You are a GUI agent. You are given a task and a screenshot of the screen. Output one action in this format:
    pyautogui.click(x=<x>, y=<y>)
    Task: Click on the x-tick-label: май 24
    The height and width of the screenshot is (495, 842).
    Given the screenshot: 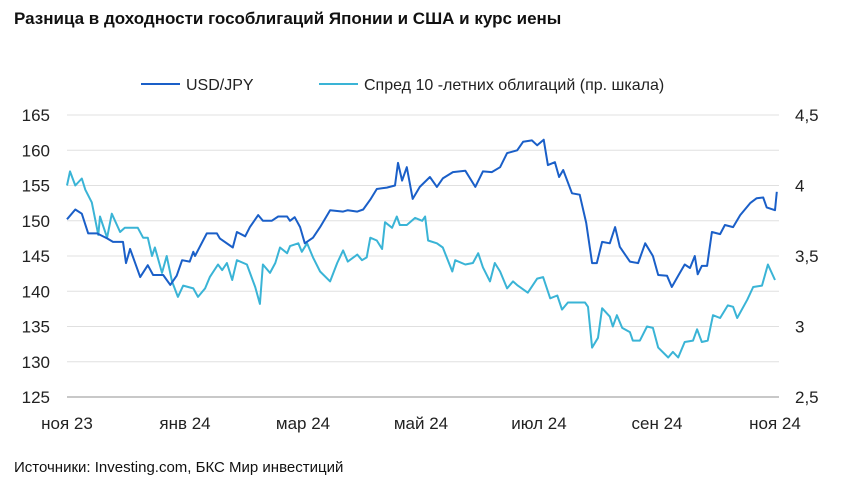 What is the action you would take?
    pyautogui.click(x=421, y=423)
    